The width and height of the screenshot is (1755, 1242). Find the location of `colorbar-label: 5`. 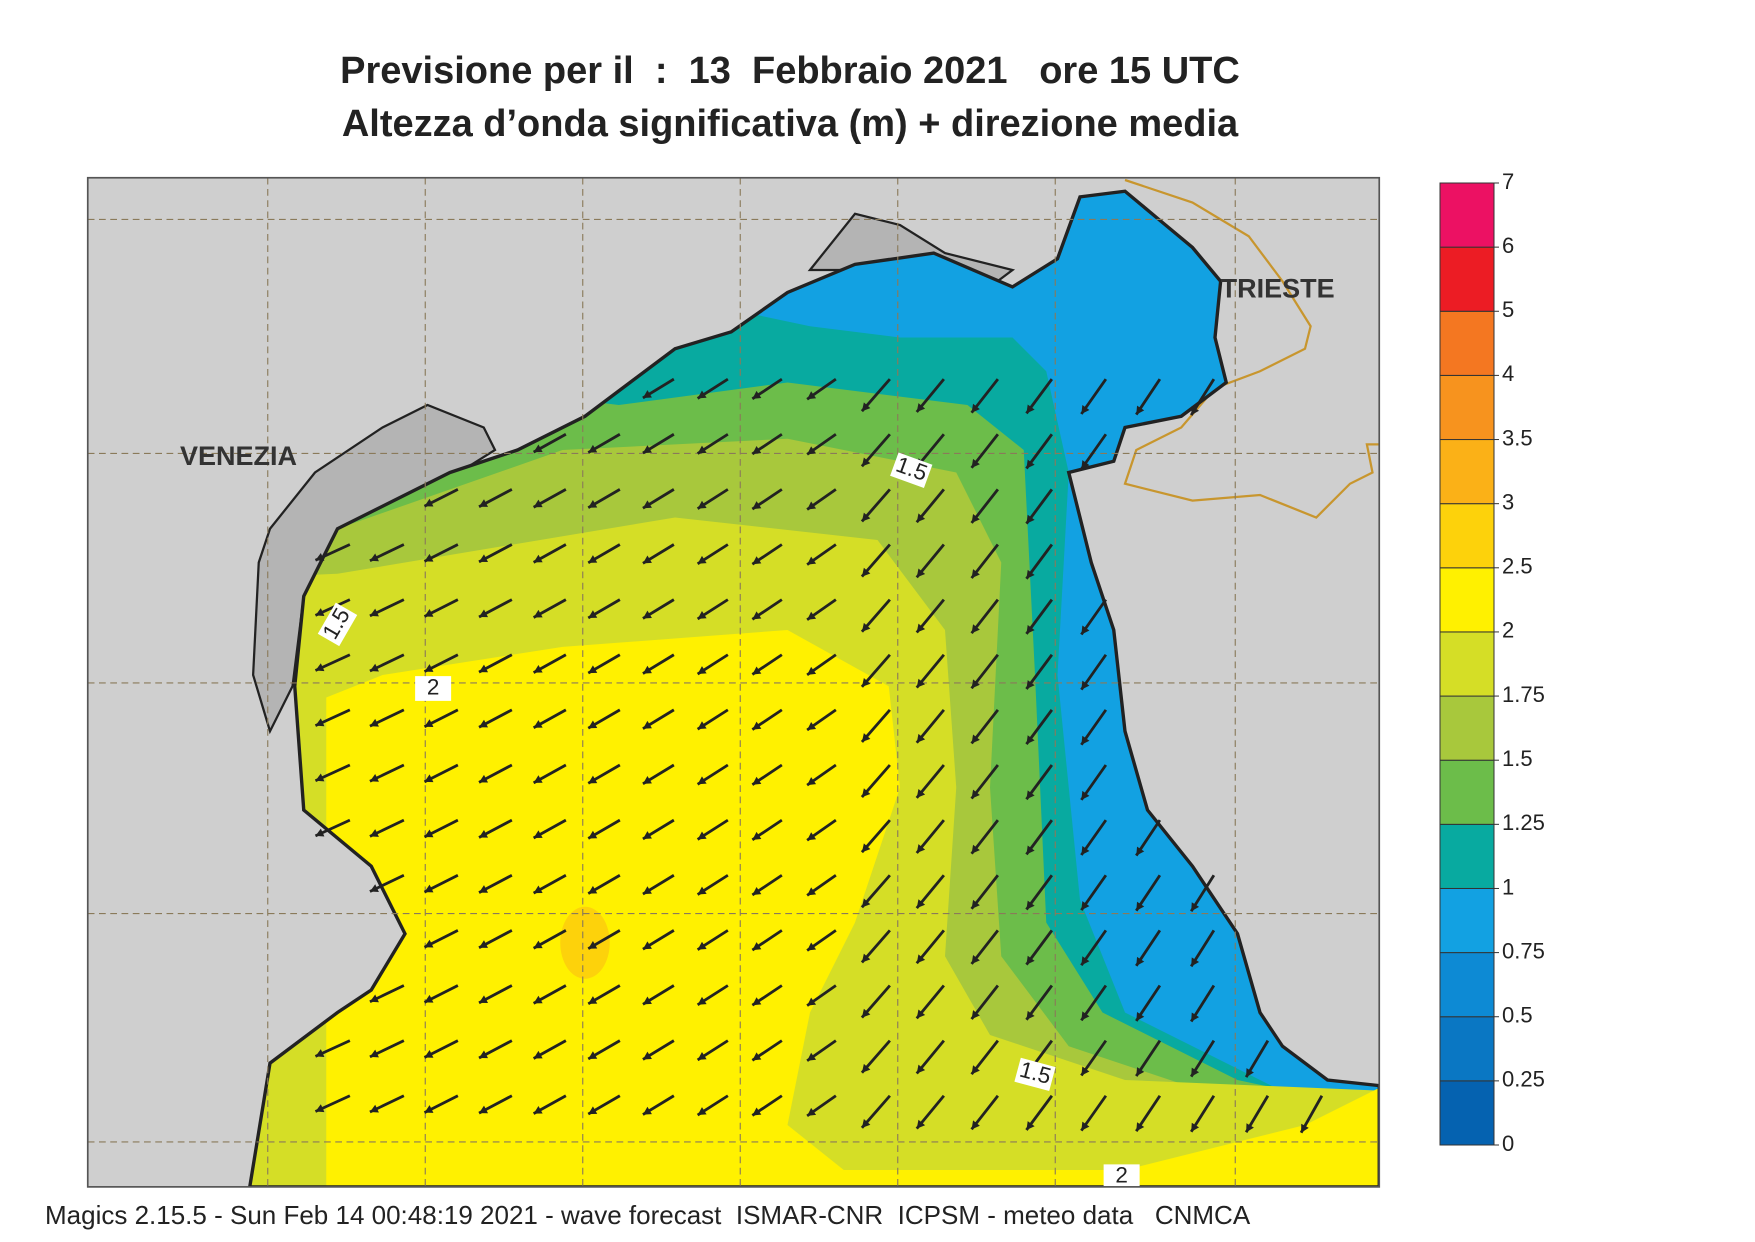

colorbar-label: 5 is located at coordinates (1508, 309).